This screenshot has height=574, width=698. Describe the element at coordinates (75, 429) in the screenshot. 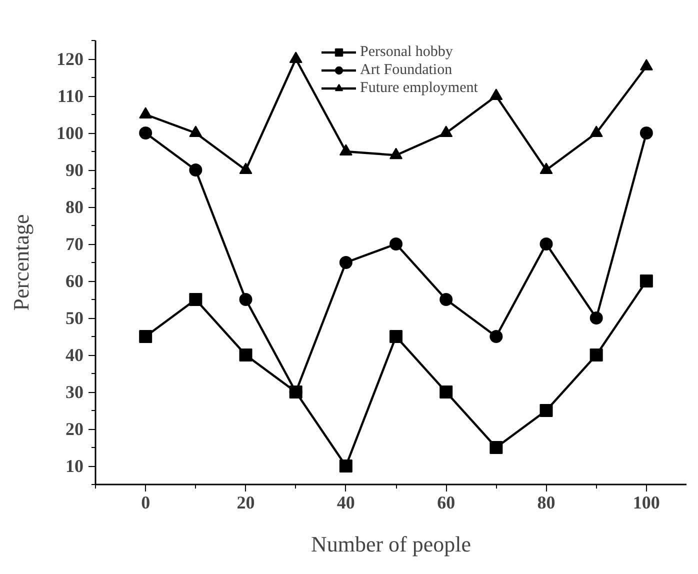

I see `y-tick-label: 20` at that location.